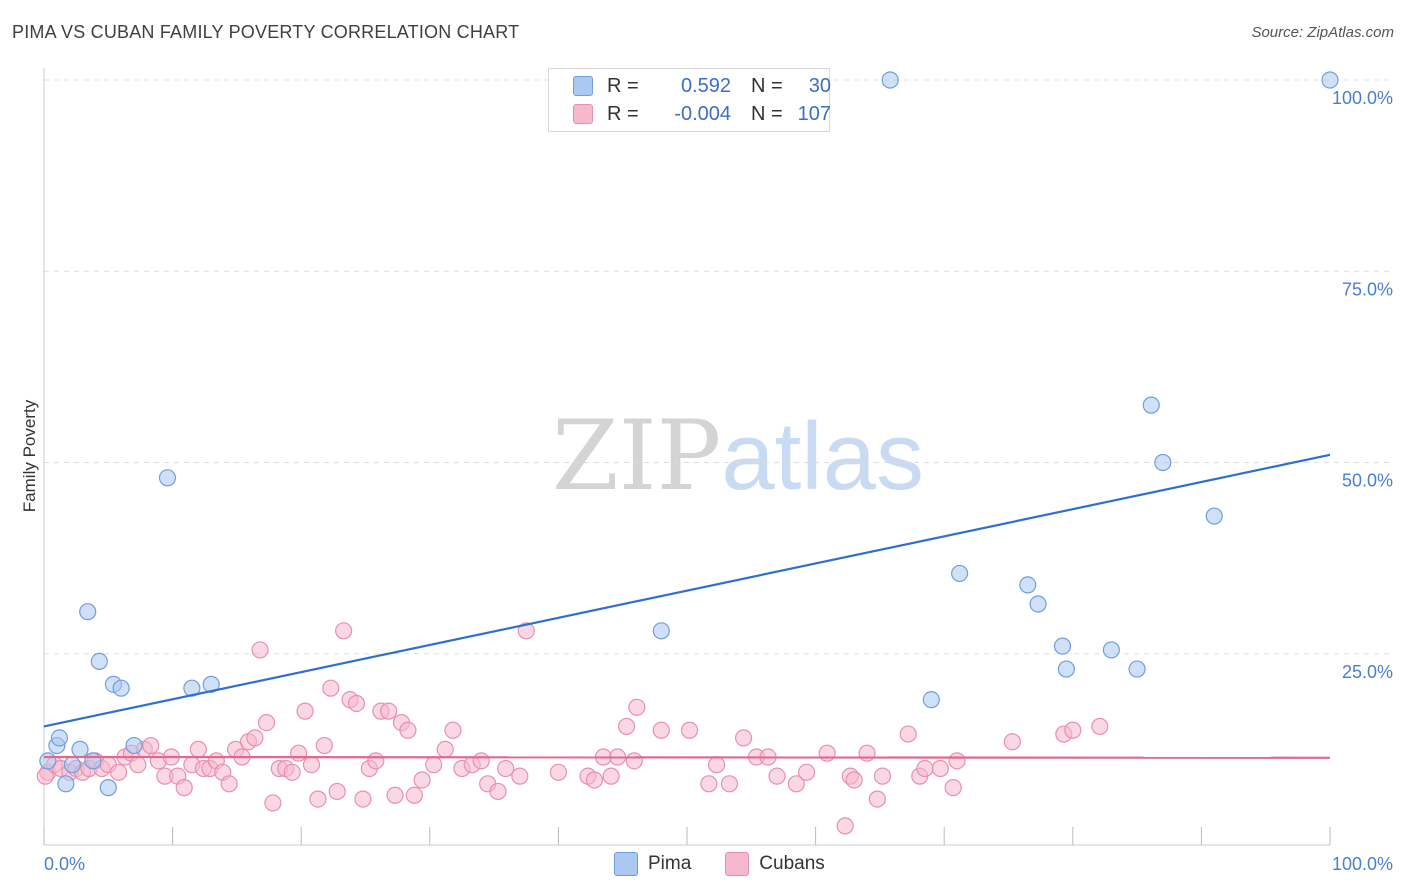  I want to click on pima-legend-swatch, so click(626, 864).